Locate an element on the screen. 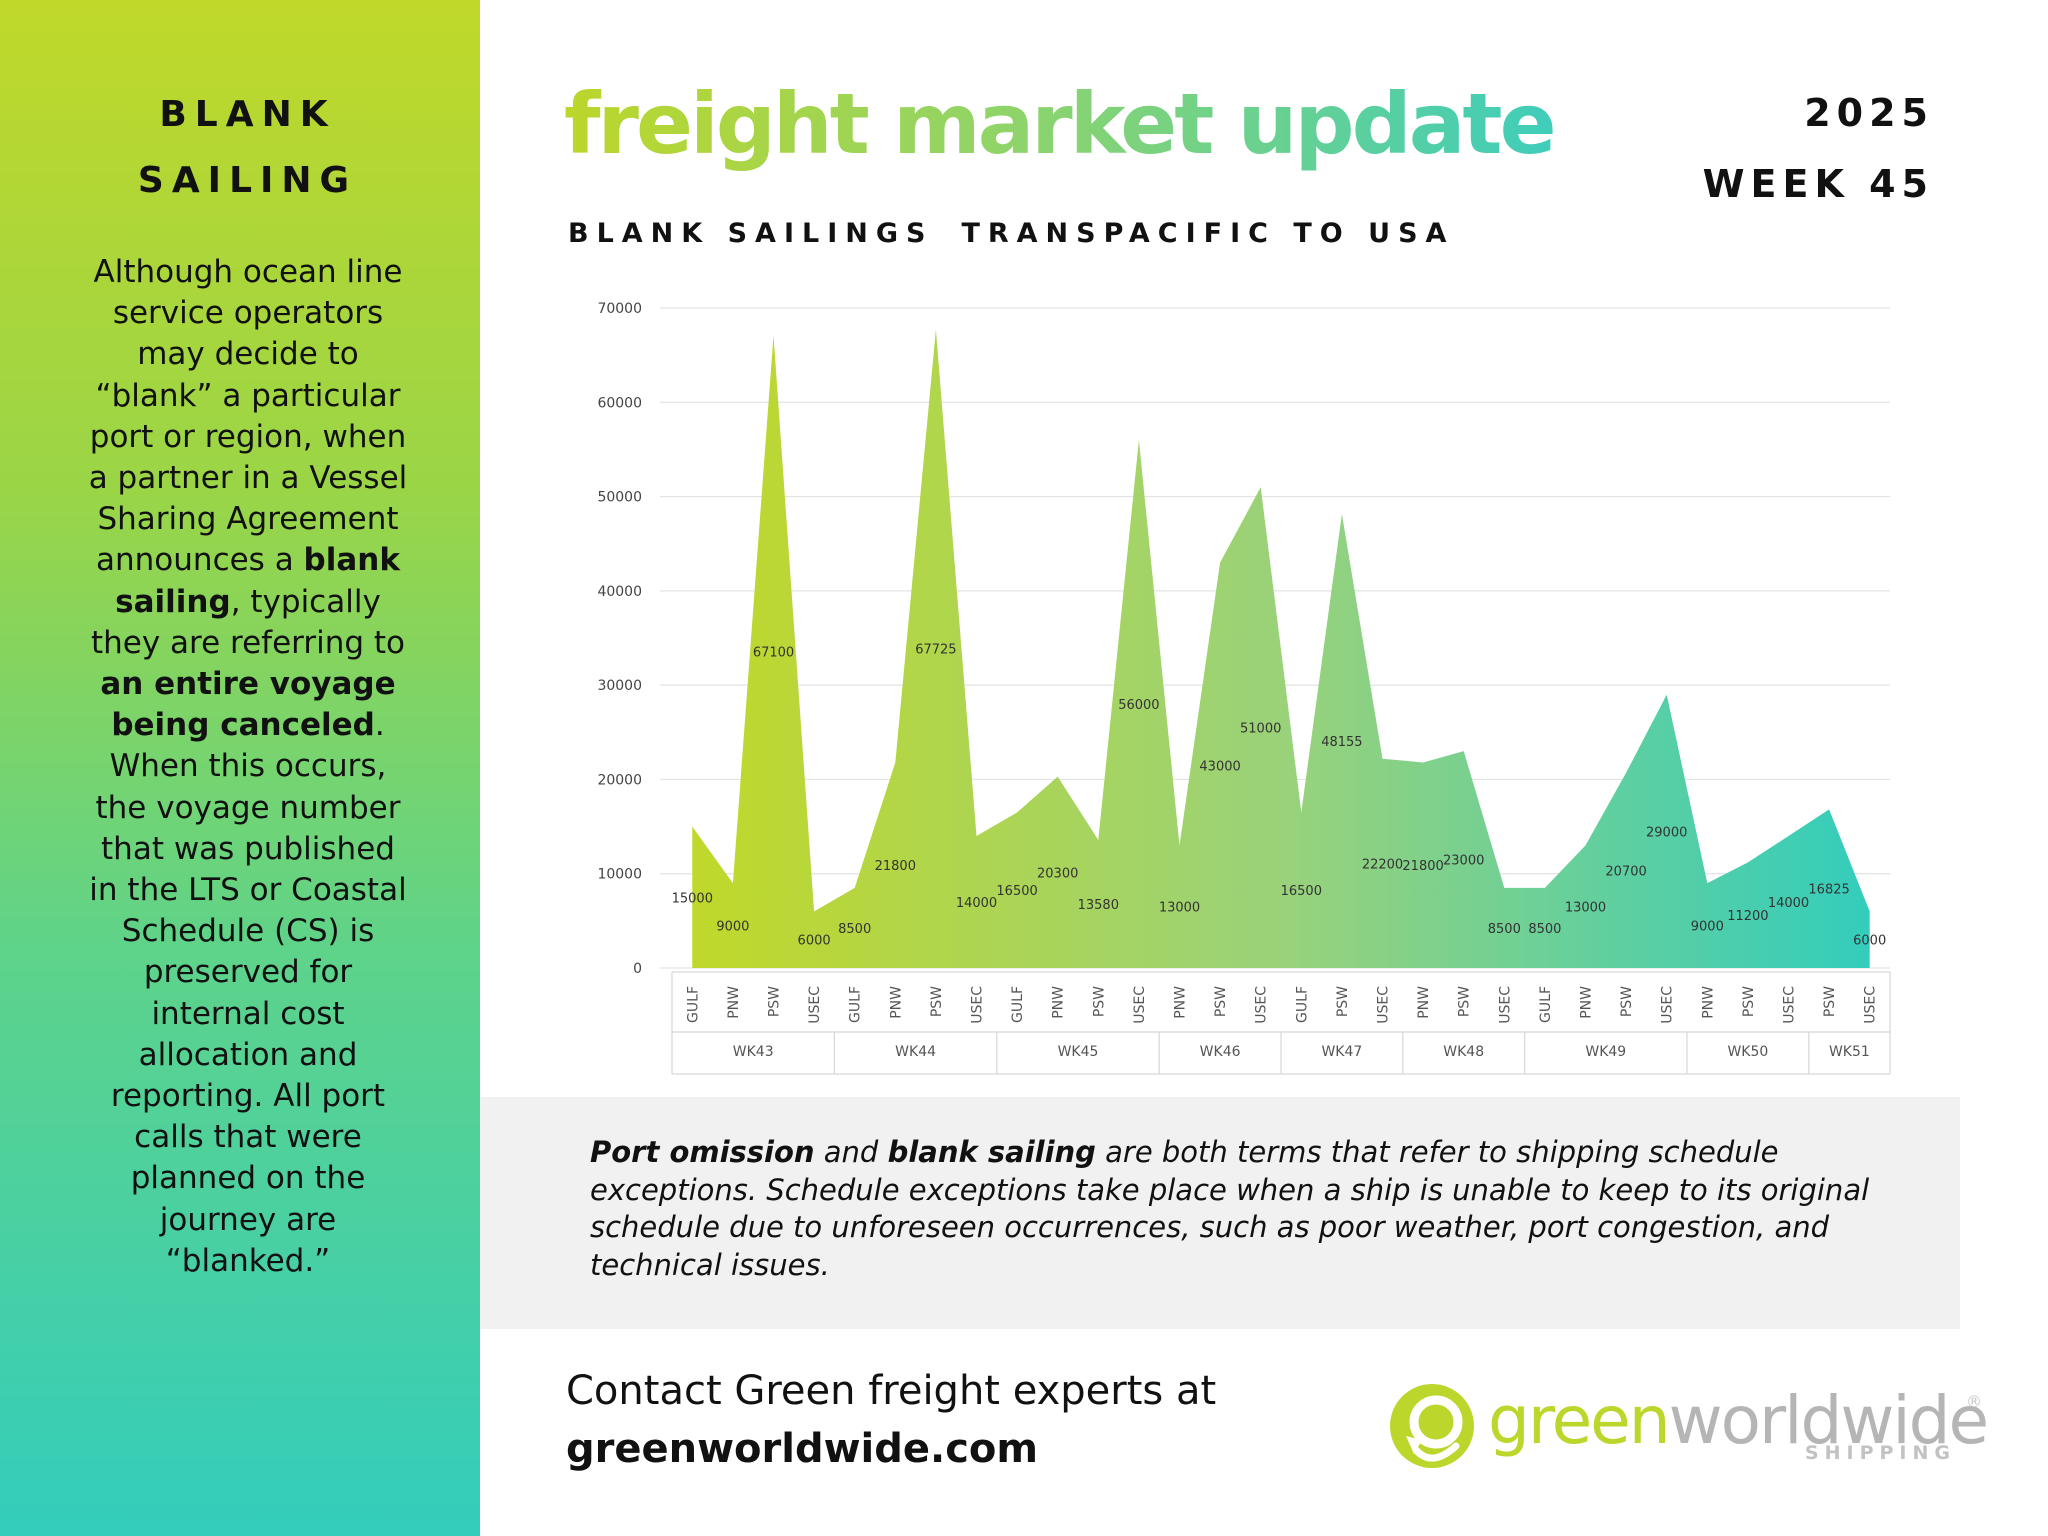 Image resolution: width=2048 pixels, height=1536 pixels. data-label: 14000 is located at coordinates (1788, 903).